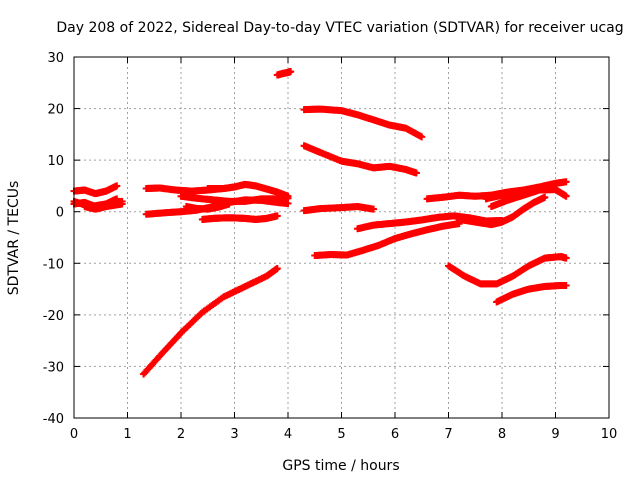 The image size is (640, 480). What do you see at coordinates (448, 434) in the screenshot?
I see `x-tick-label: 7` at bounding box center [448, 434].